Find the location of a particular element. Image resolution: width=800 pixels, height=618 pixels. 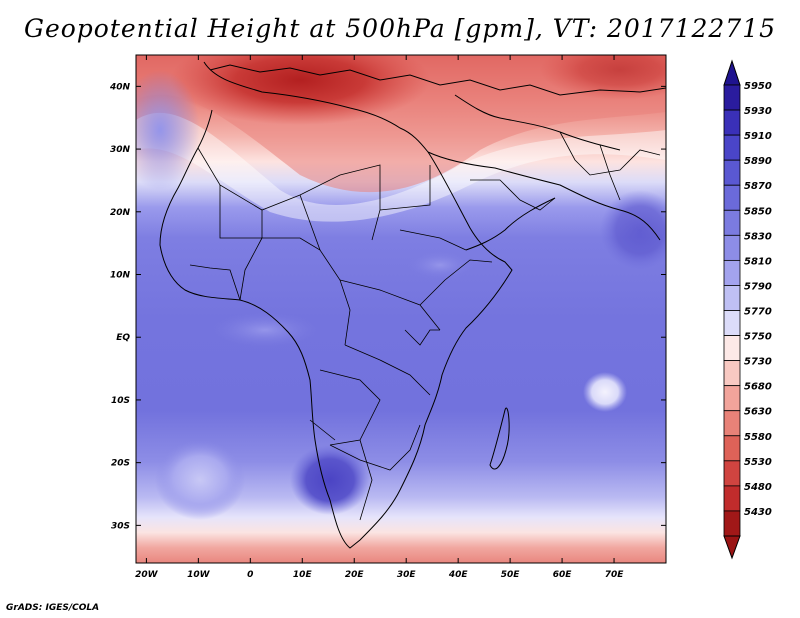

legend-level-label: 5850 is located at coordinates (758, 211).